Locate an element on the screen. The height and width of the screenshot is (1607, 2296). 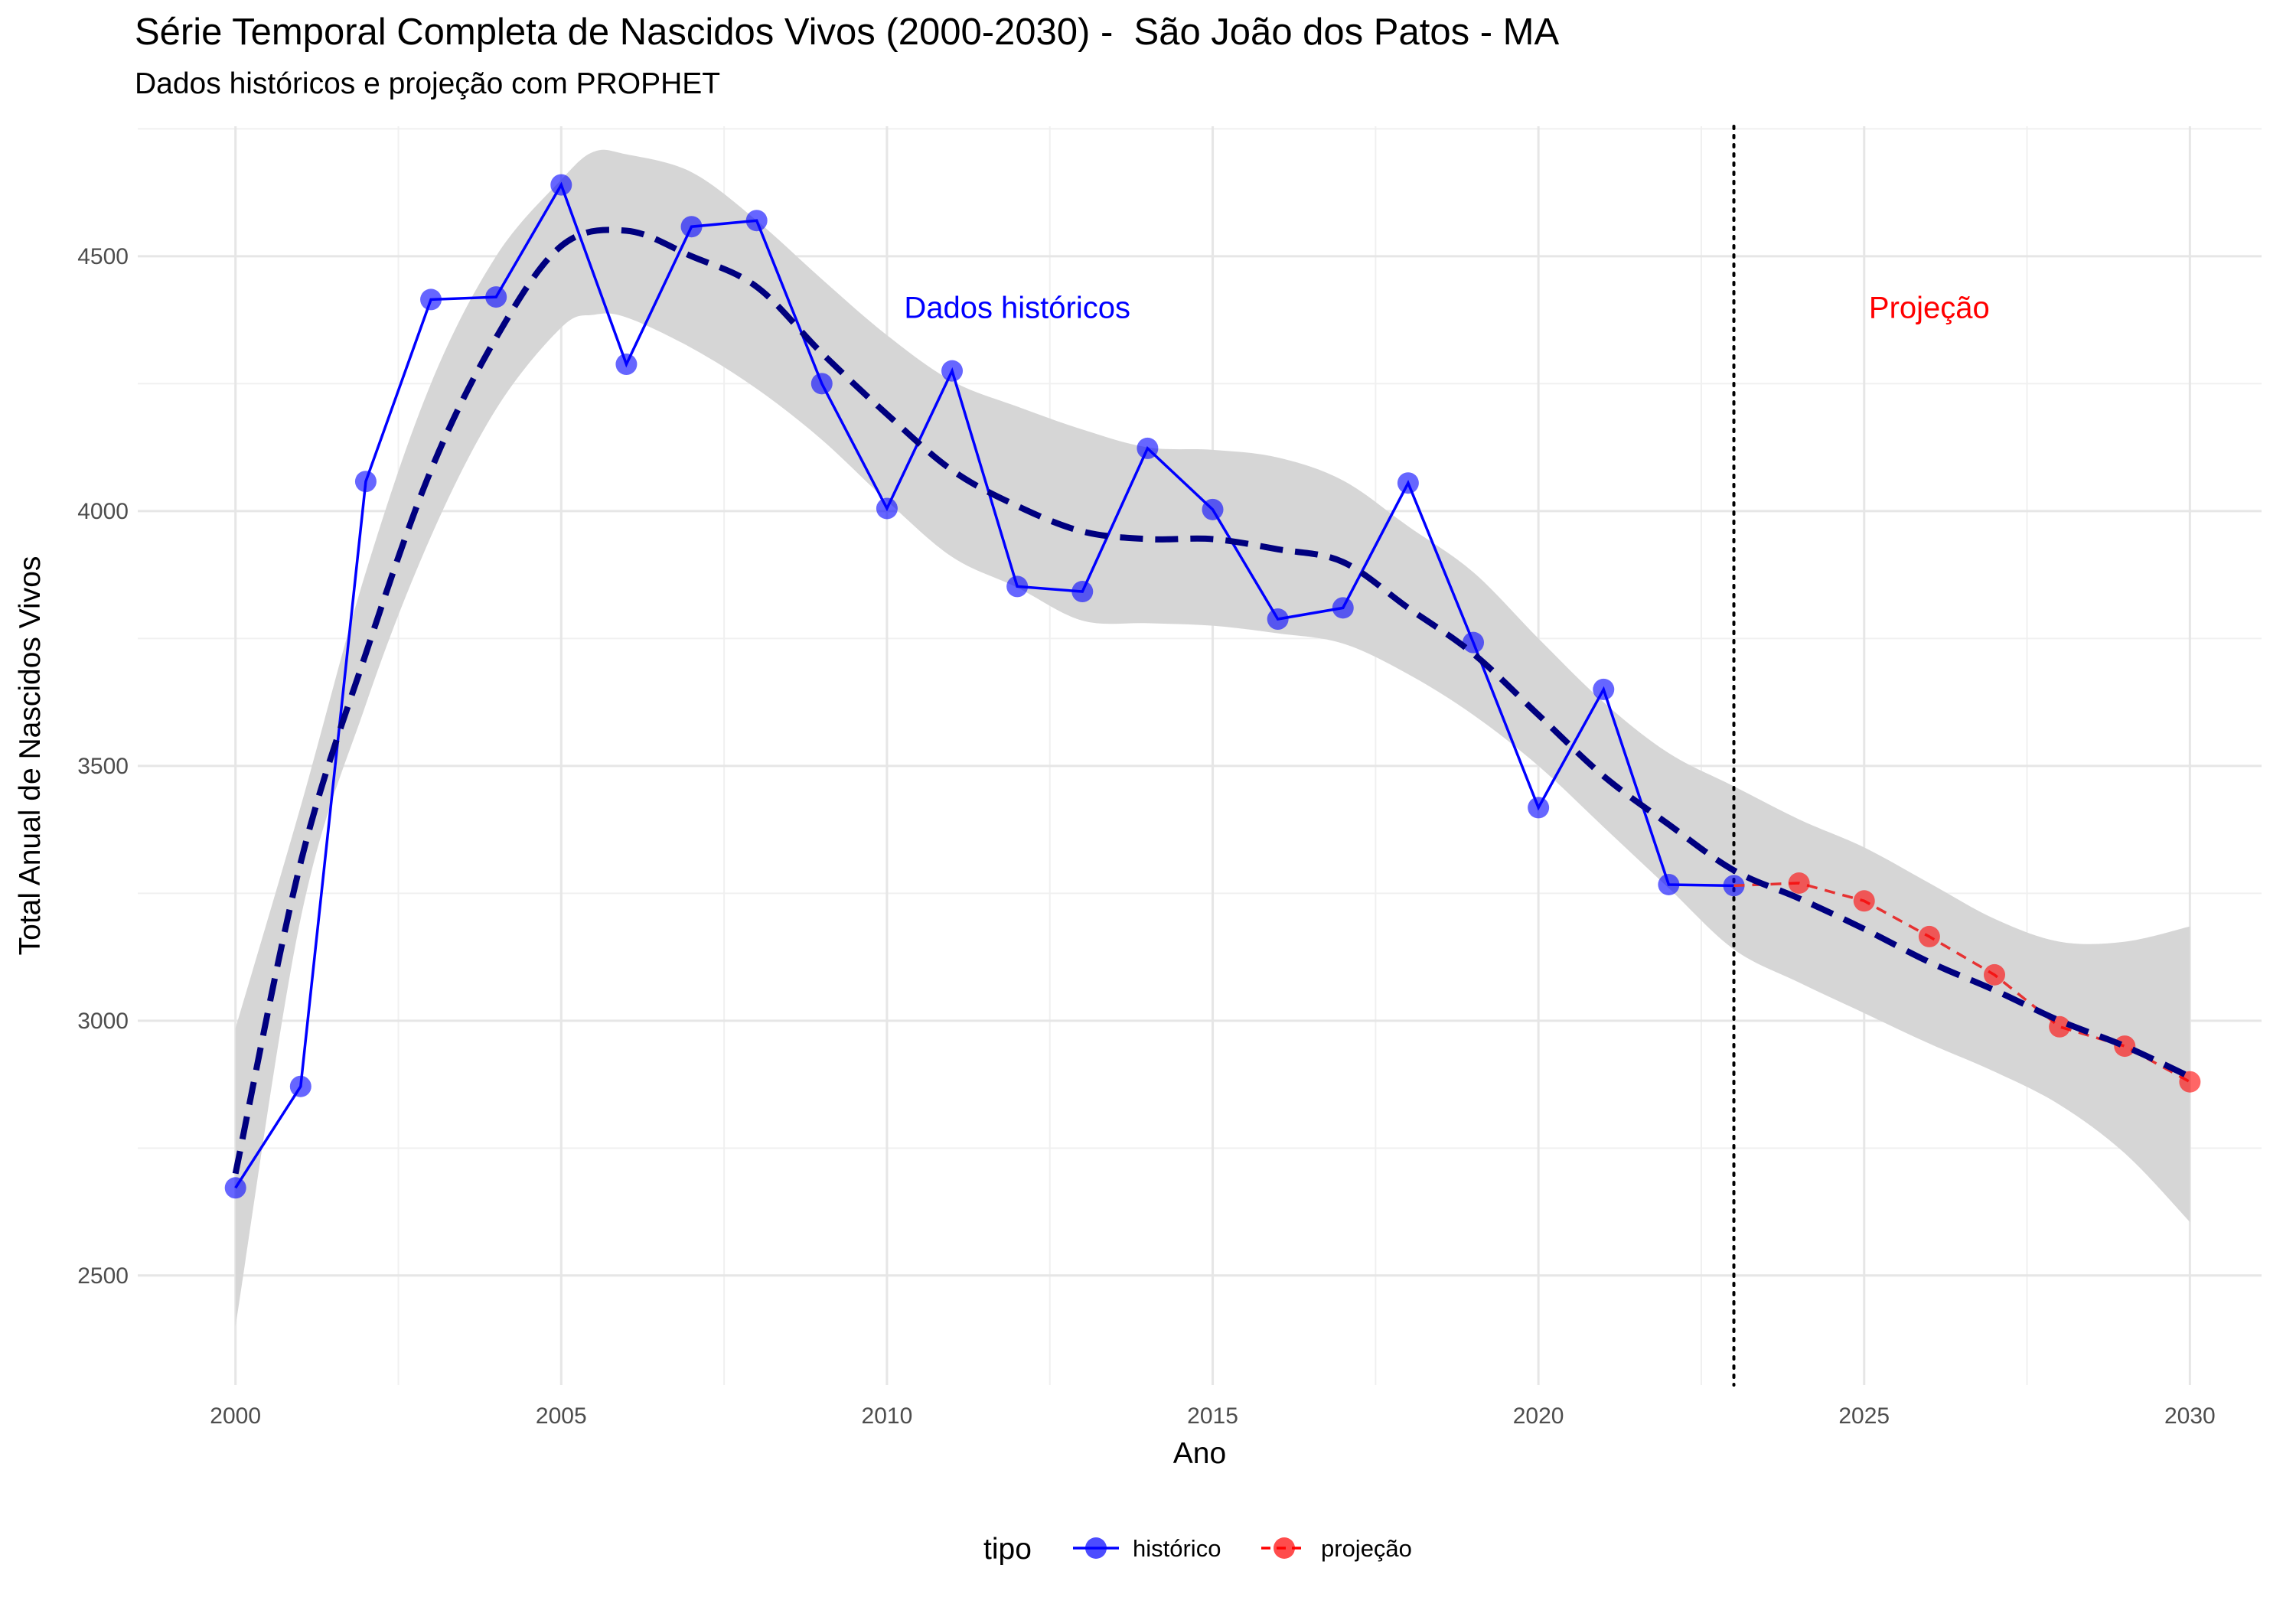
y-axis-title: Total Anual de Nascidos Vivos is located at coordinates (30, 756).